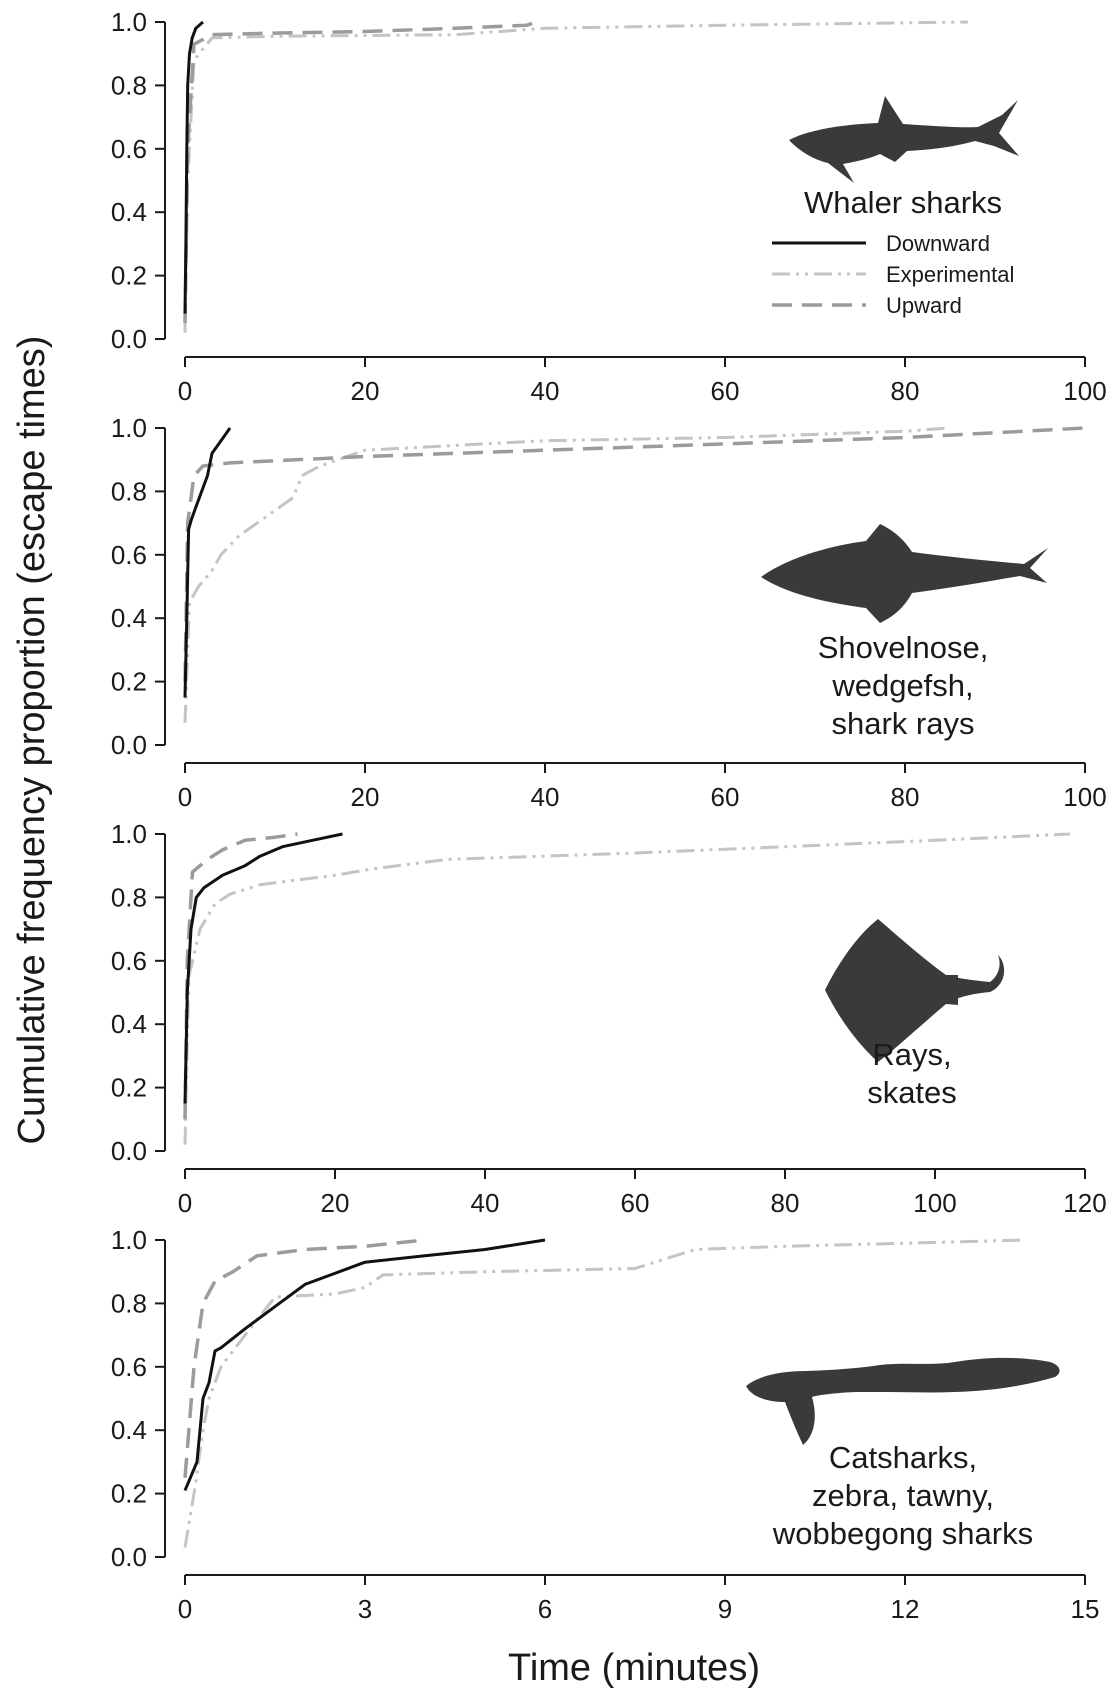 The image size is (1118, 1695). I want to click on x-tick-label: 6, so click(545, 1609).